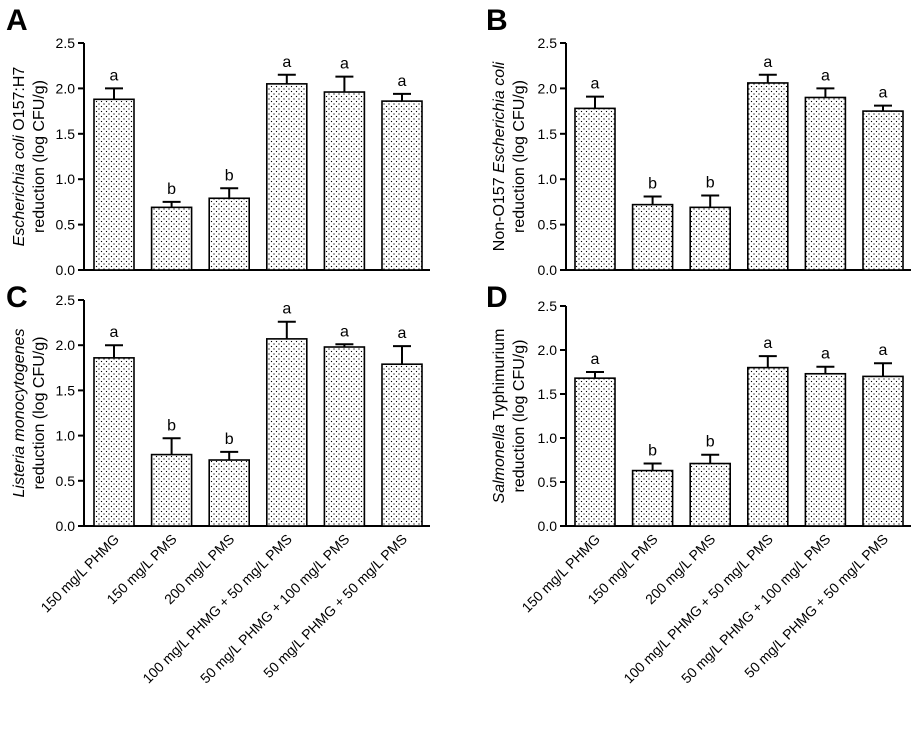 The width and height of the screenshot is (912, 745). What do you see at coordinates (499, 416) in the screenshot?
I see `y-axis-label: Salmonella Typhimurium` at bounding box center [499, 416].